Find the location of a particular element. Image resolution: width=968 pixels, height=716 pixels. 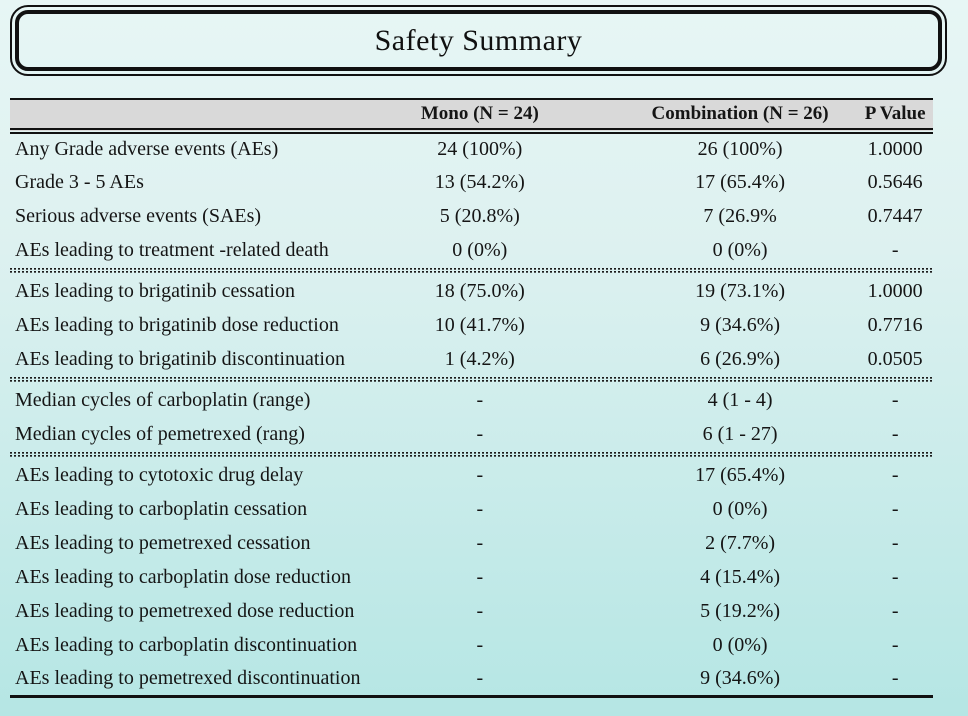

row-label: AEs leading to brigatinib dose reduction is located at coordinates (177, 324).